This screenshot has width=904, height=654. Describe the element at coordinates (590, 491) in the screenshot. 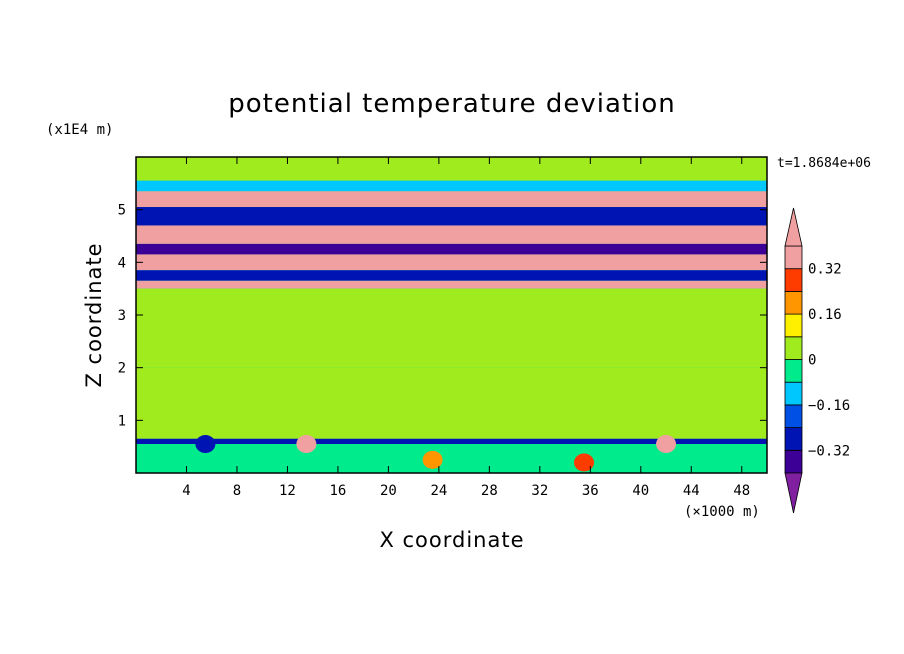

I see `x-tick-label: 36` at that location.